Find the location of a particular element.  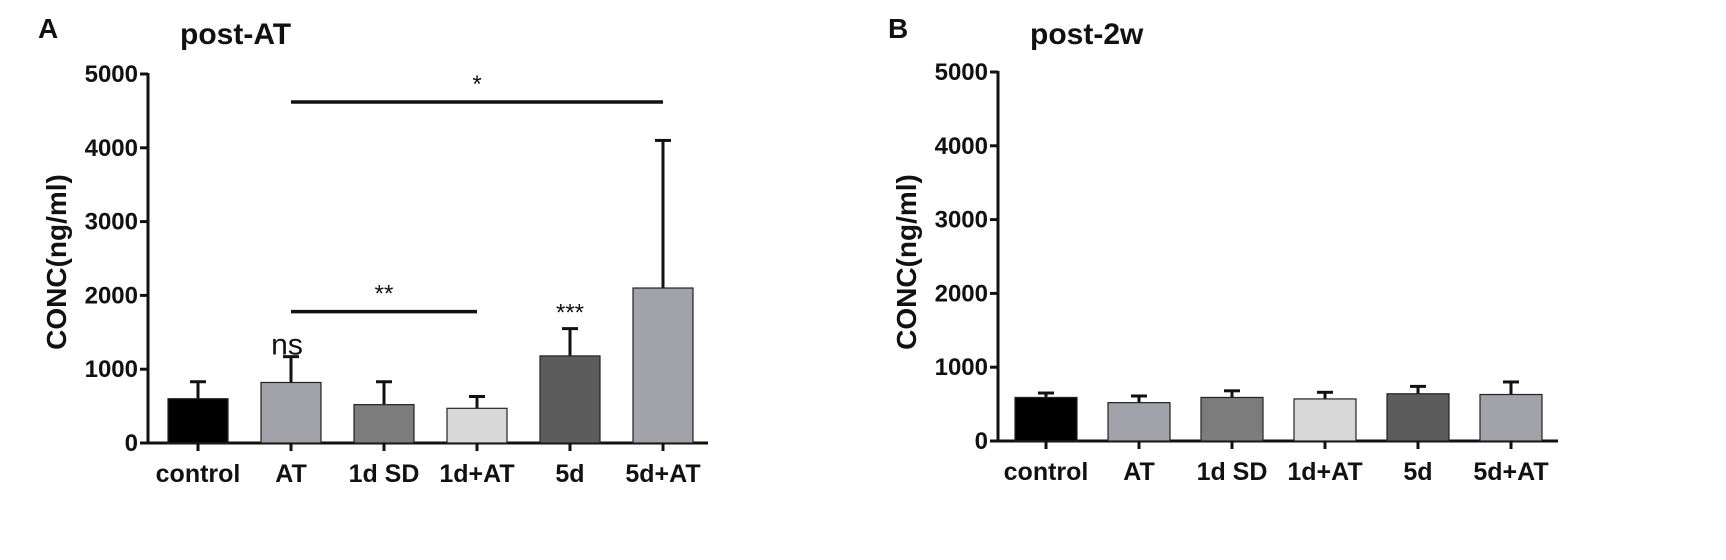

panel-a-category-label: control is located at coordinates (198, 474).